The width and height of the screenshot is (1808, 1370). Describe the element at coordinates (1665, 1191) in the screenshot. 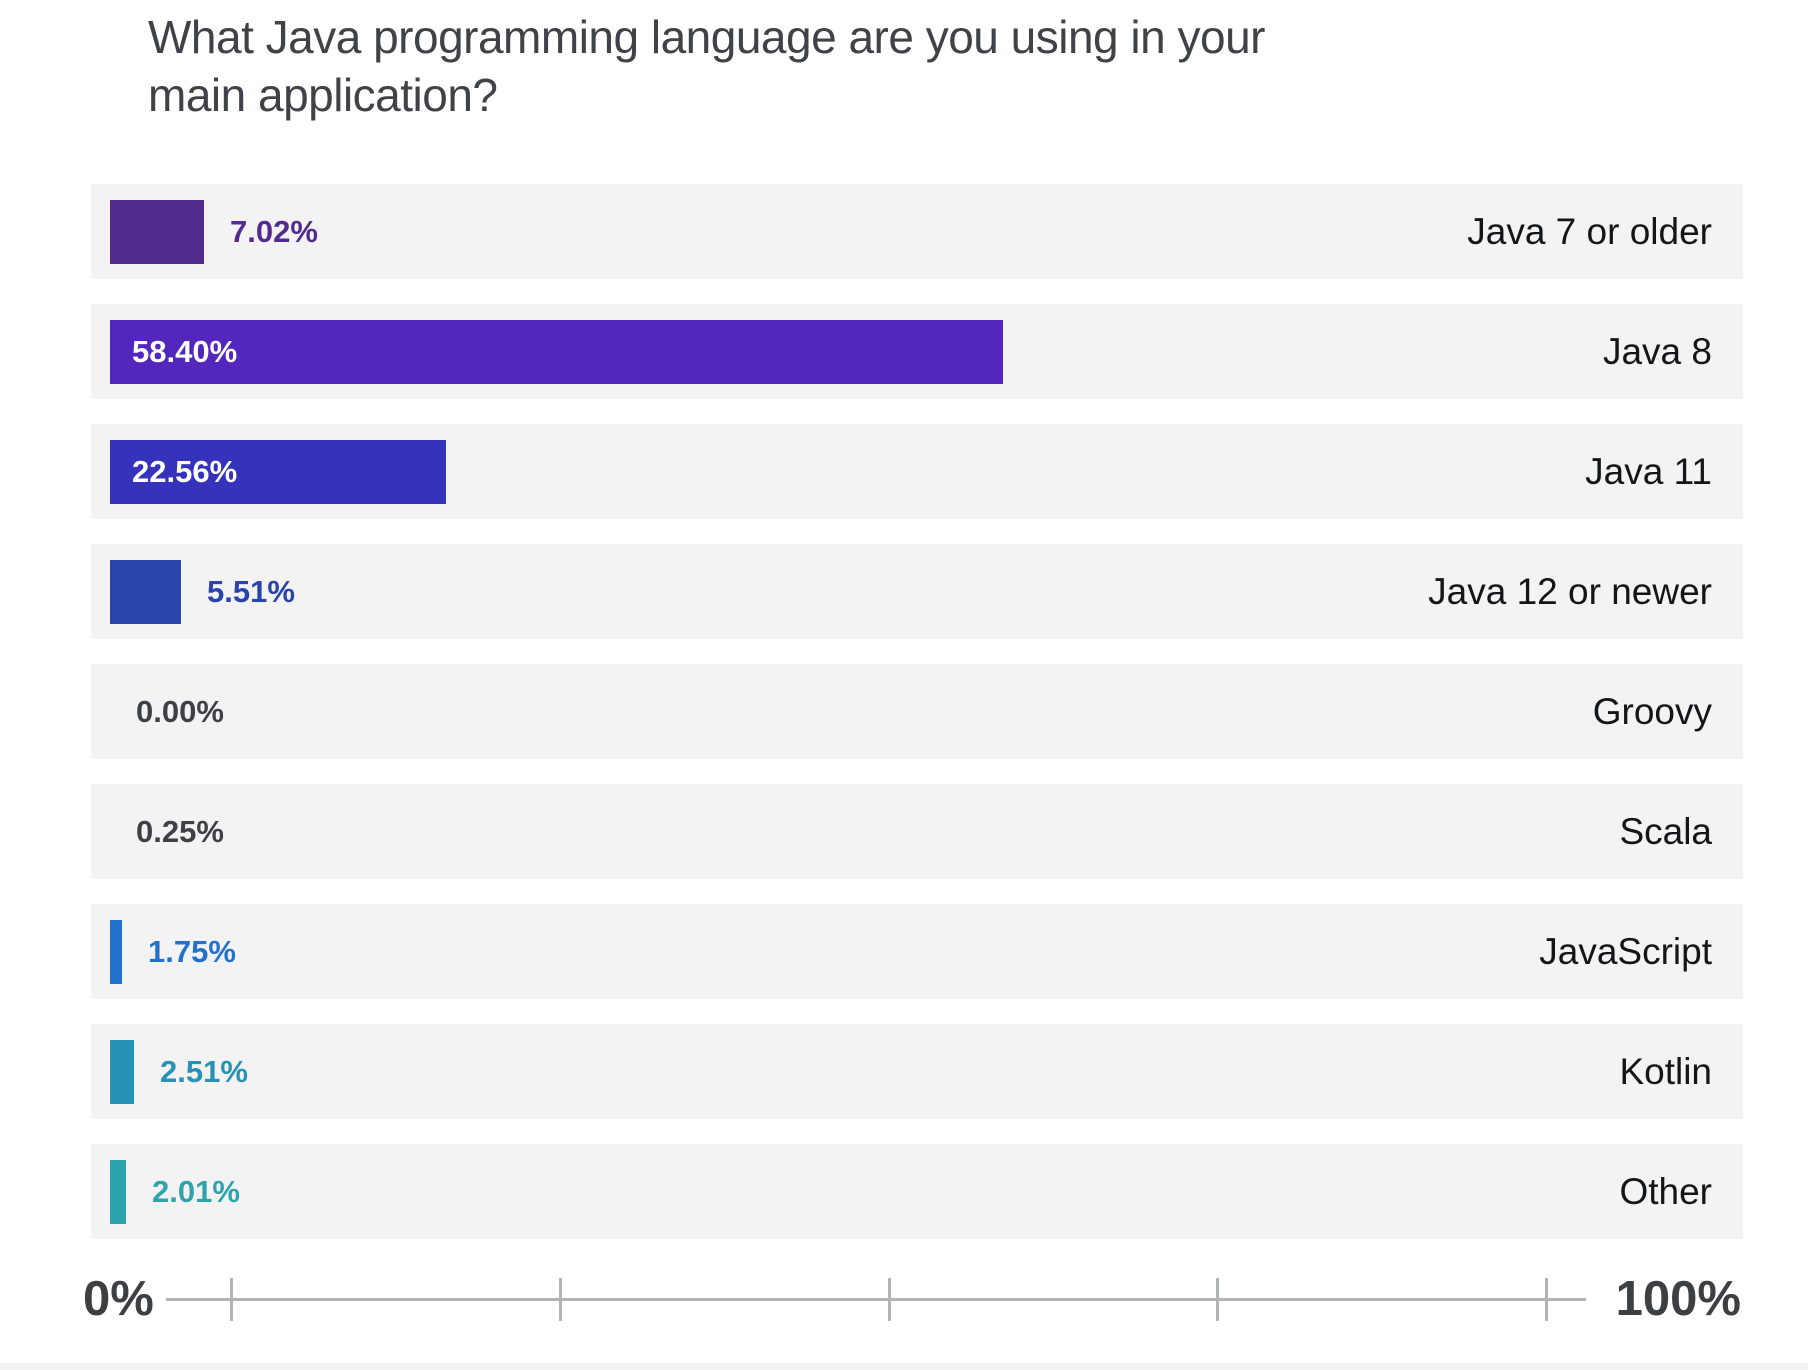

I see `category-label-other: Other` at that location.